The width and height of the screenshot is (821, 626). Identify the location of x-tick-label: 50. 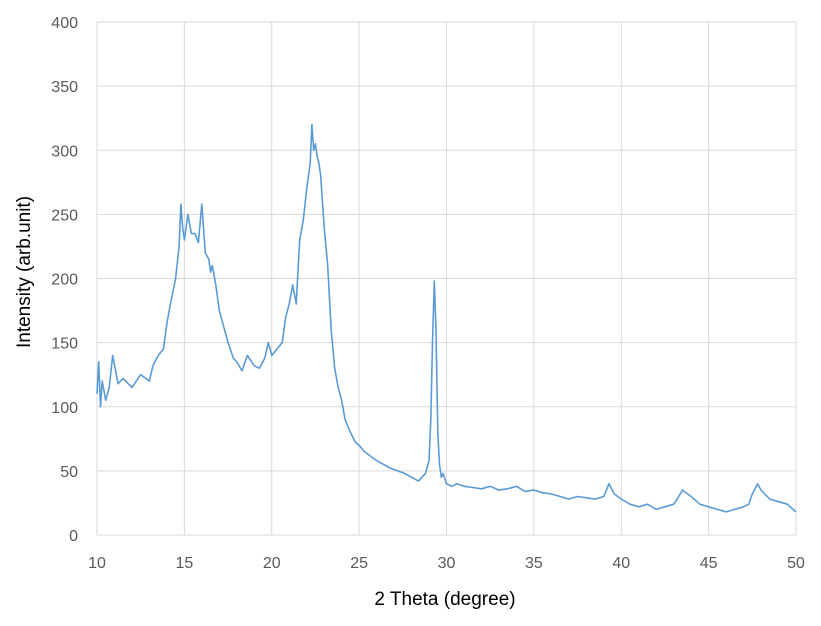
(796, 563).